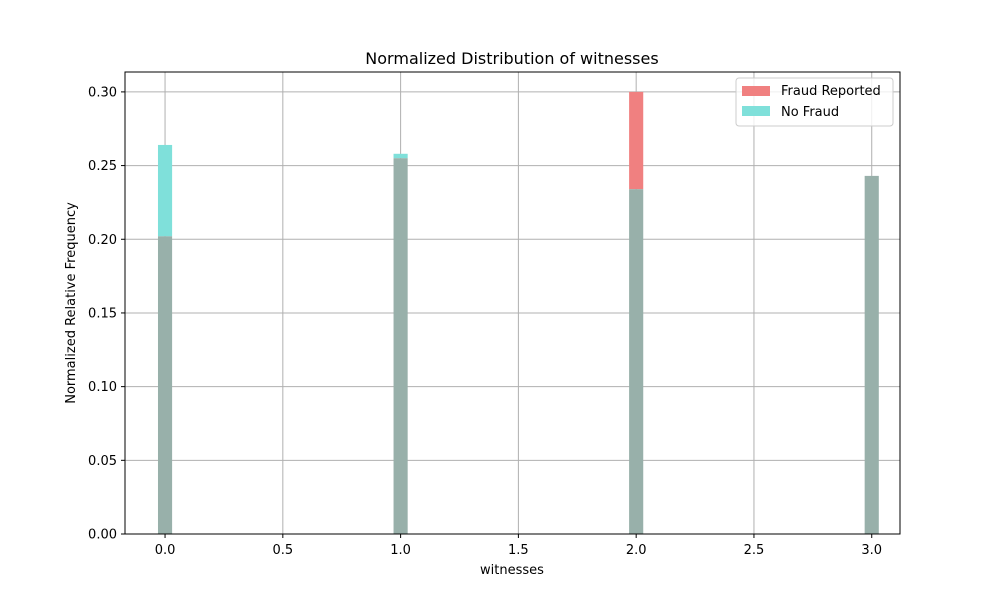 This screenshot has width=1000, height=600. Describe the element at coordinates (102, 461) in the screenshot. I see `y-tick-label: 0.05` at that location.